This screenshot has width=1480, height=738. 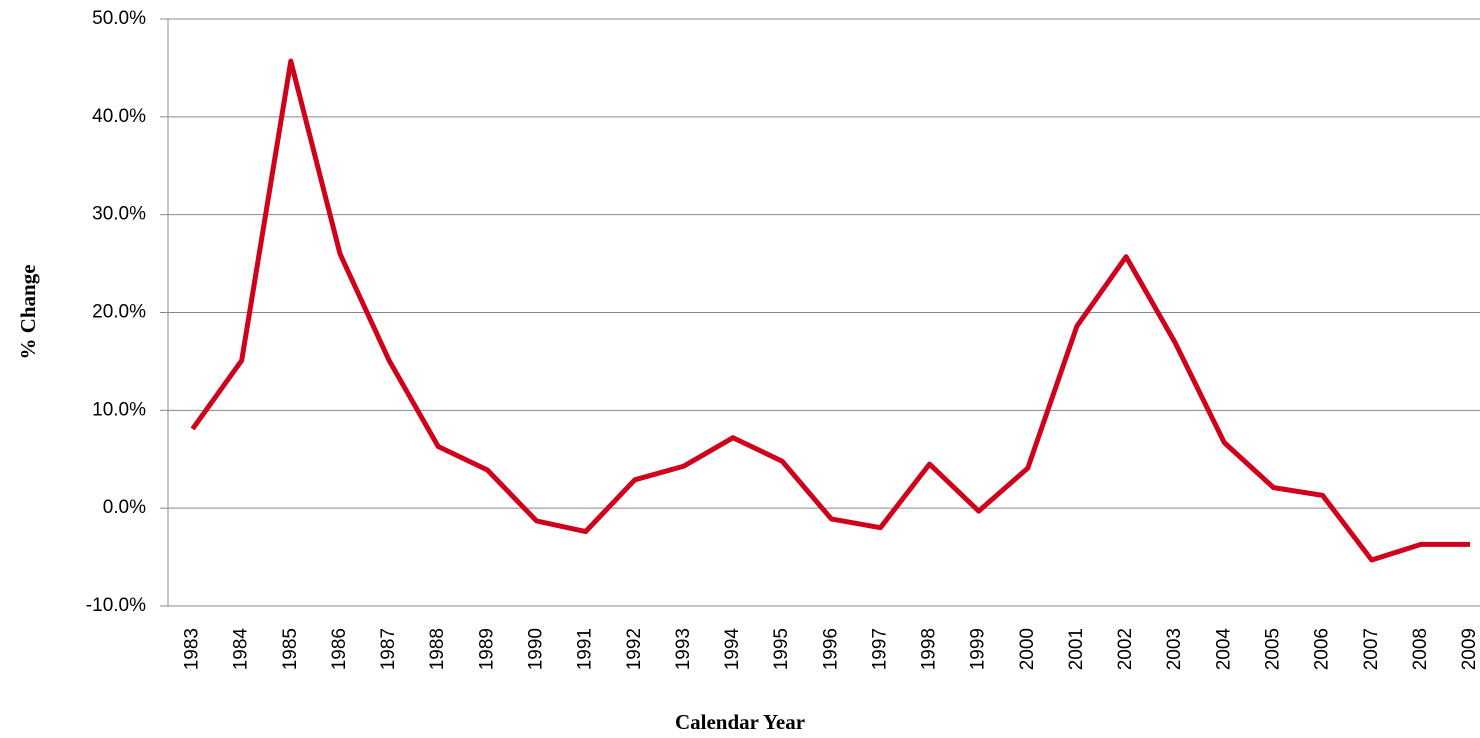 What do you see at coordinates (437, 649) in the screenshot?
I see `x-tick-label: 1988` at bounding box center [437, 649].